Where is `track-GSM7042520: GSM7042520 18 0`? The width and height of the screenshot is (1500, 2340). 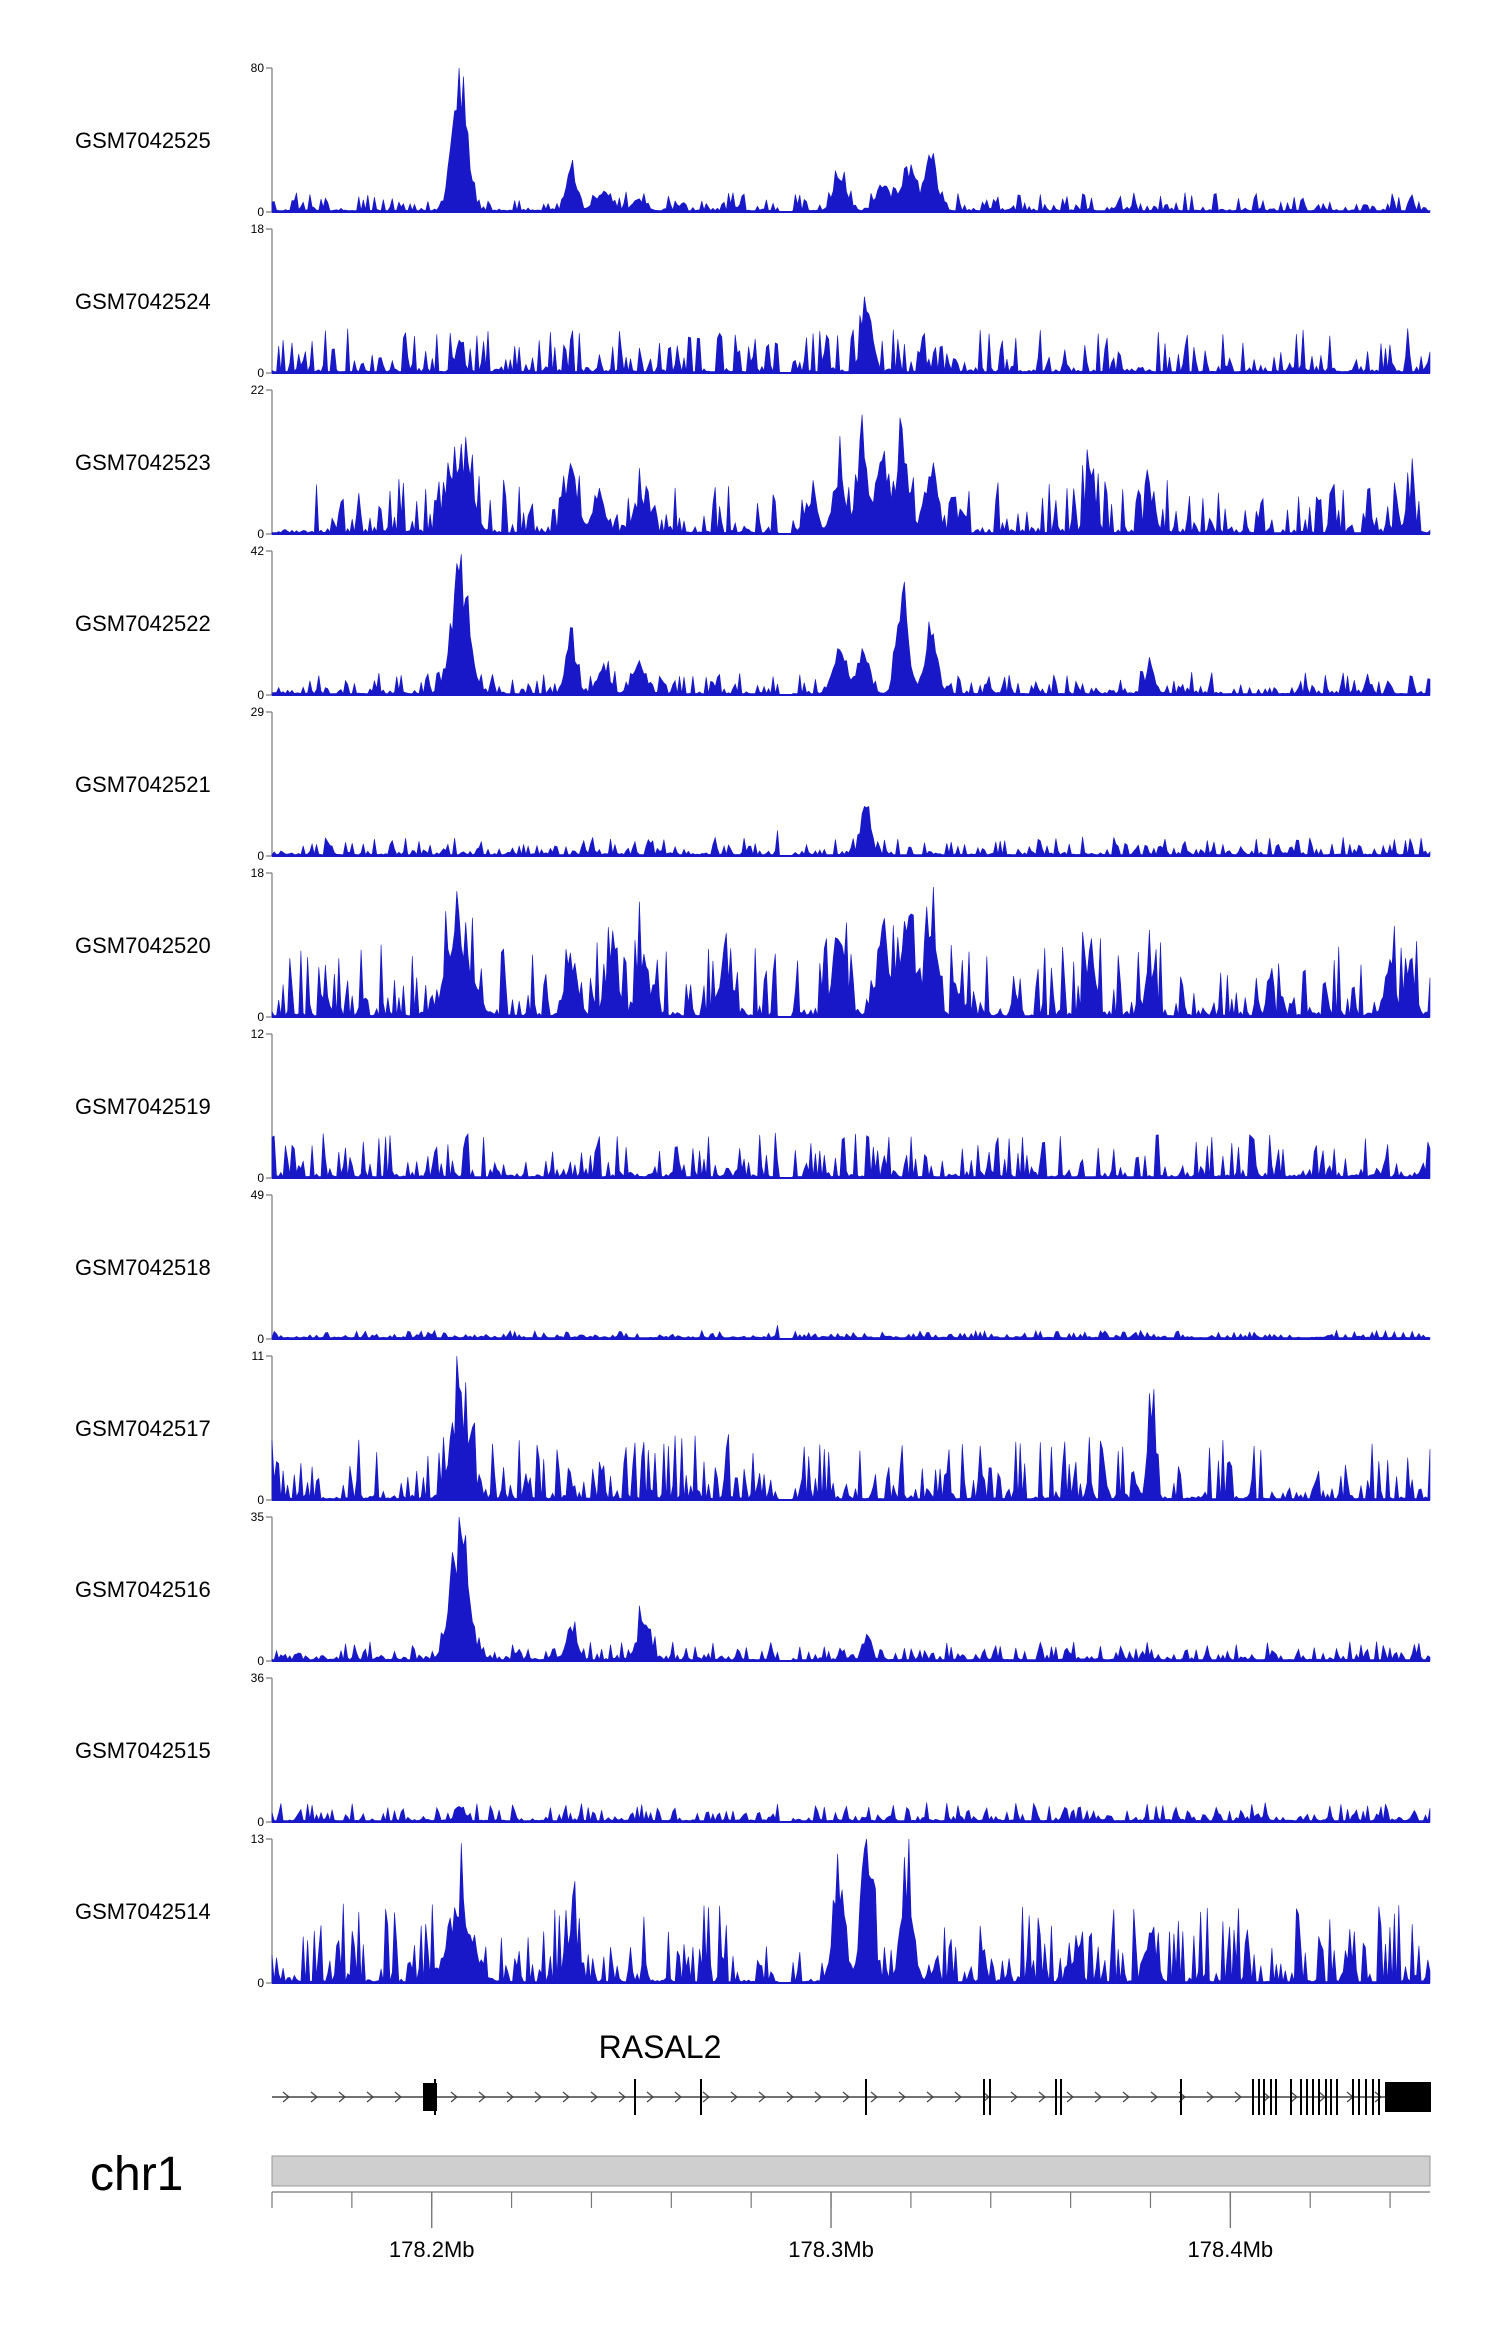 track-GSM7042520: GSM7042520 18 0 is located at coordinates (753, 945).